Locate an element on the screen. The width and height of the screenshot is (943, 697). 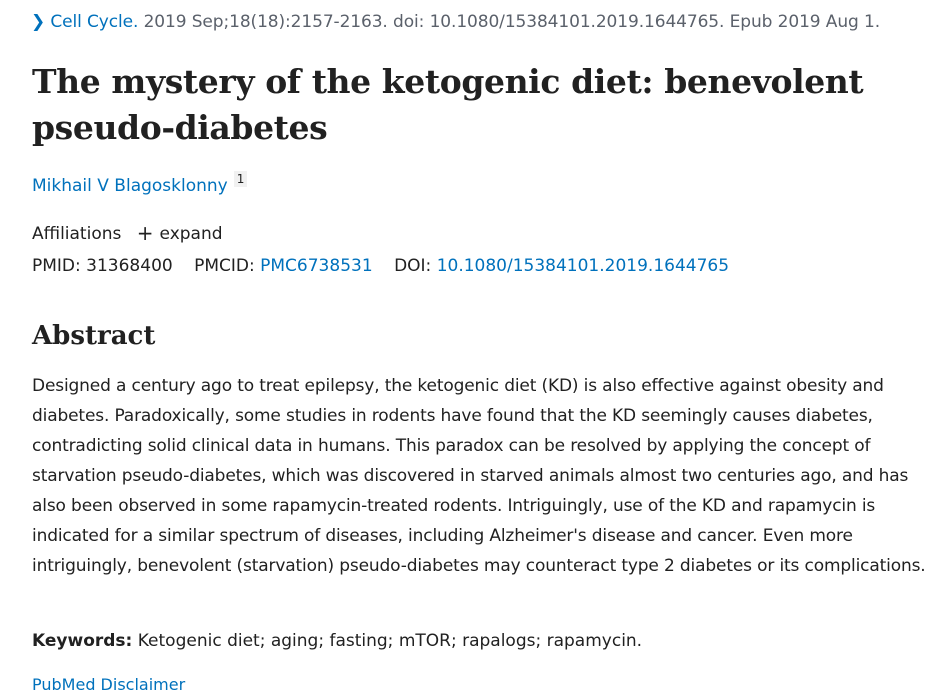
doi-label: DOI: is located at coordinates (413, 266).